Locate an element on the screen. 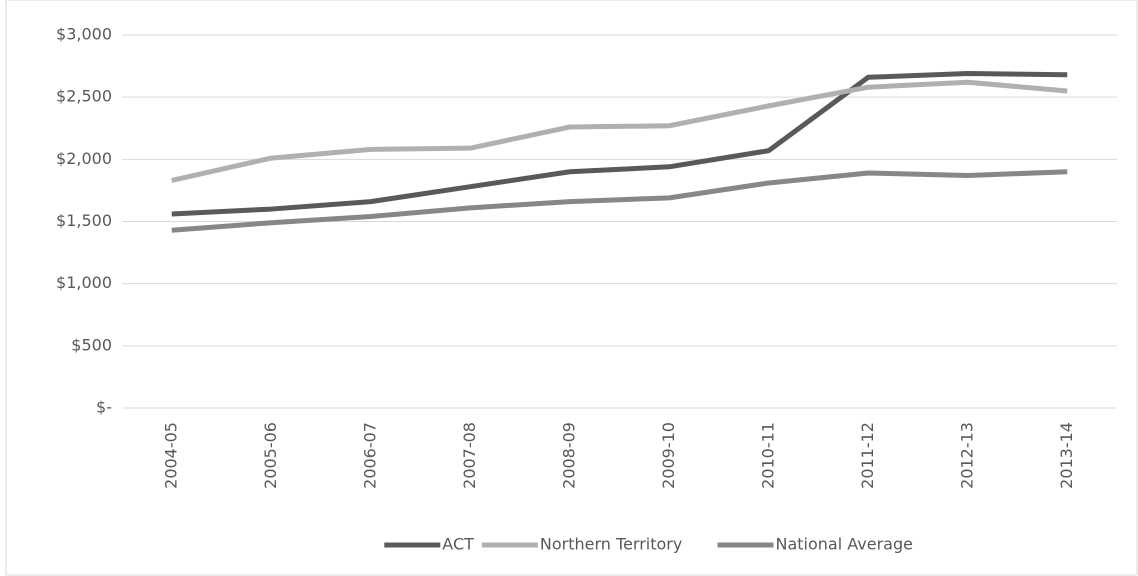 The height and width of the screenshot is (576, 1138). y-tick-label: $1,000 is located at coordinates (84, 282).